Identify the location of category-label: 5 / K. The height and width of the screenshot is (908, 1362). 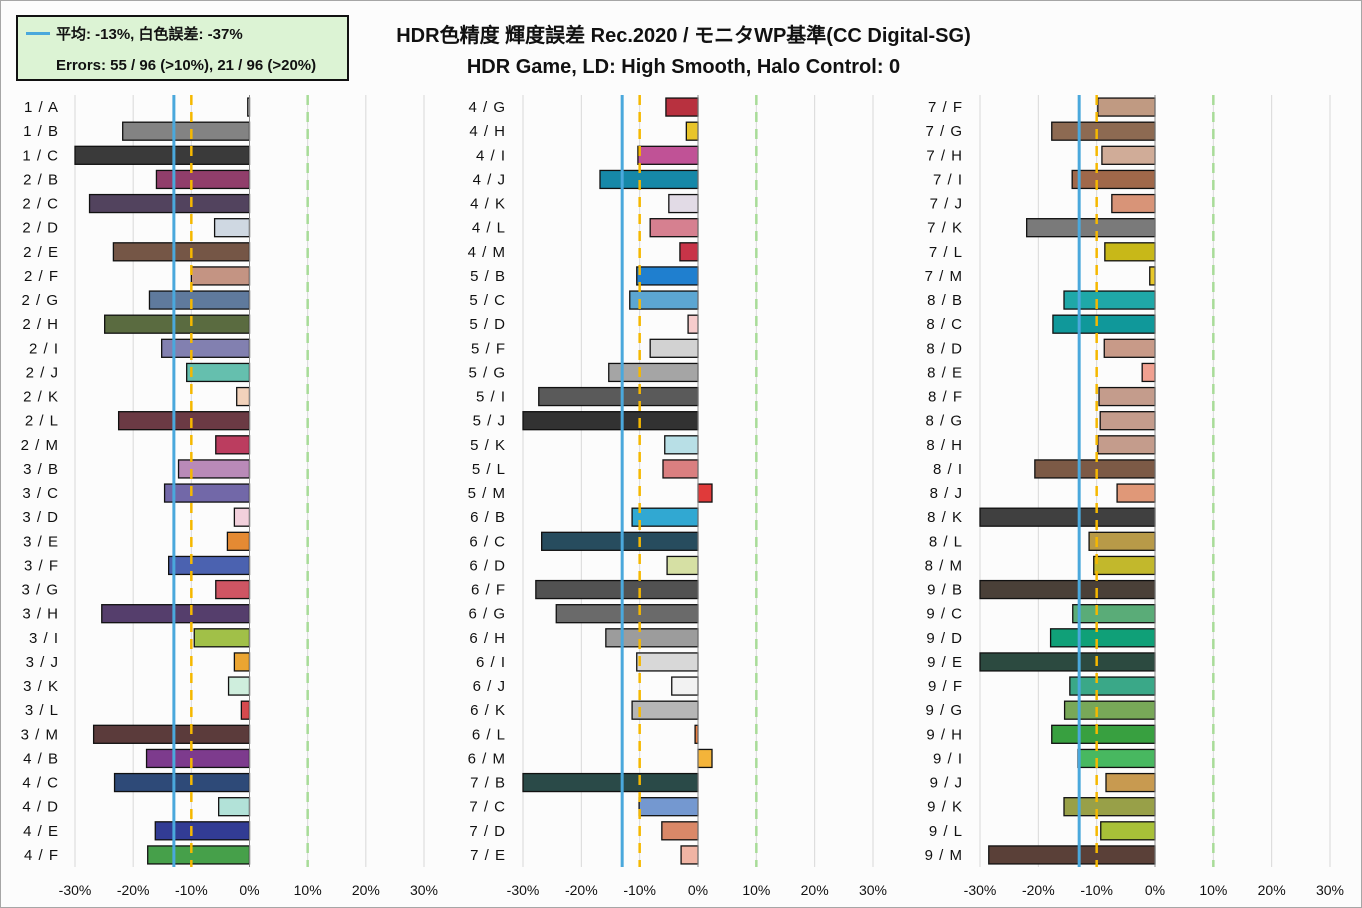
(488, 445).